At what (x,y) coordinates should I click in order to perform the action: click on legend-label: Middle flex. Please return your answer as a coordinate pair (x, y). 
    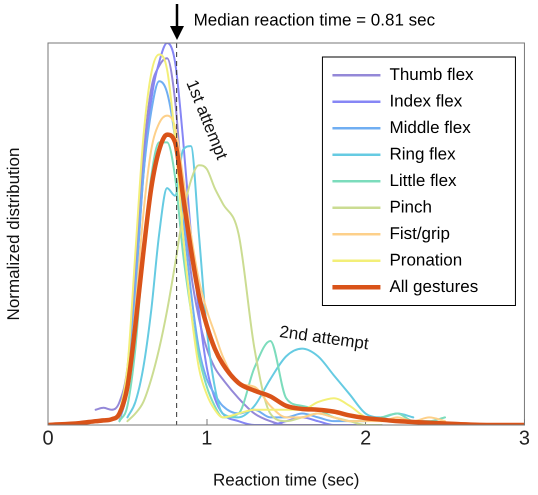
    Looking at the image, I should click on (430, 127).